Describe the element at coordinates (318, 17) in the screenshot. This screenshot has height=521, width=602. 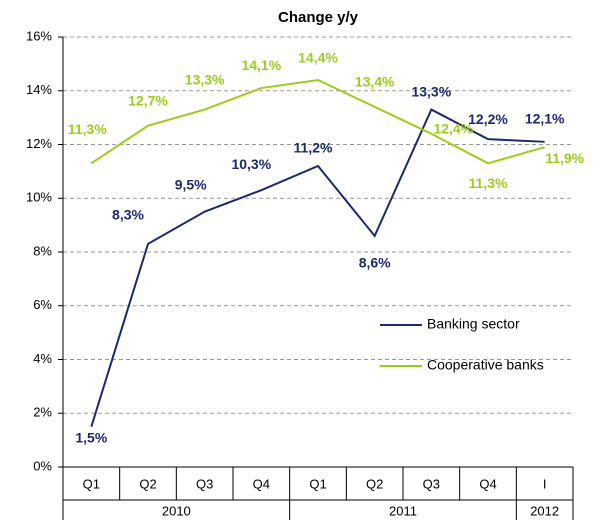
I see `chart-title: Change y/y` at that location.